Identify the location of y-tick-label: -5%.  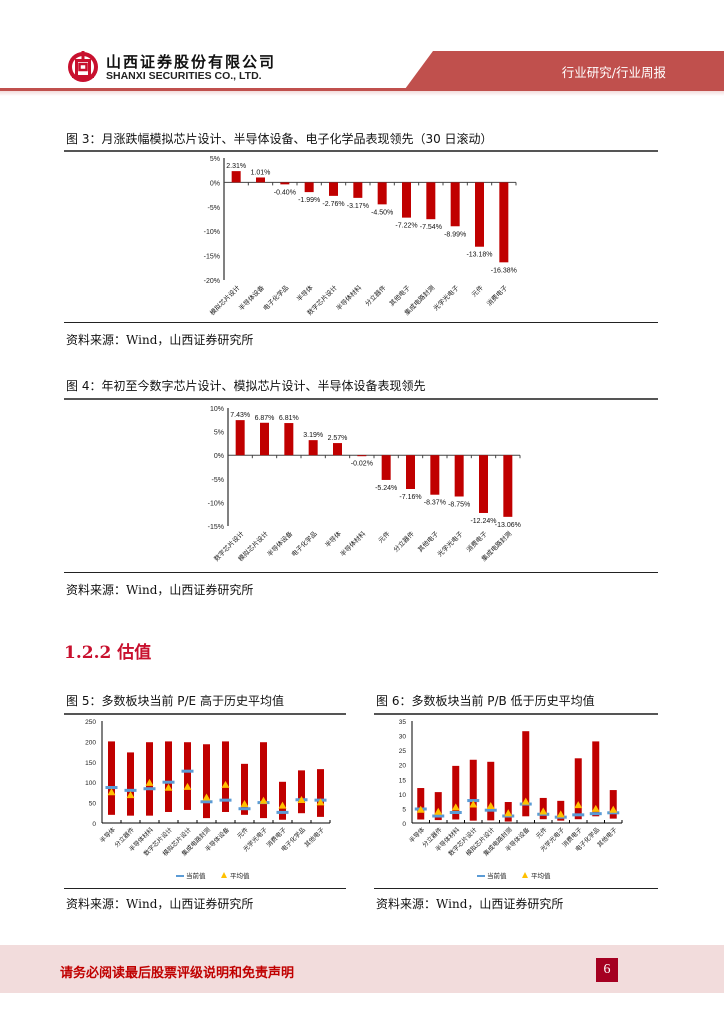
(214, 208).